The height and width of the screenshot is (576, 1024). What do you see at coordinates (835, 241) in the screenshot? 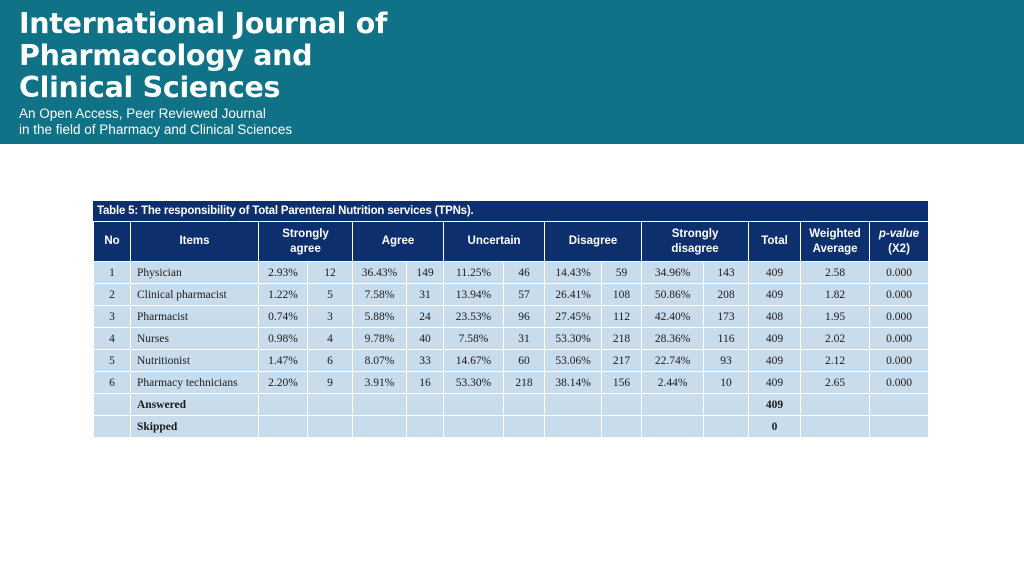
I see `header-weighted-average: Weighted Average` at bounding box center [835, 241].